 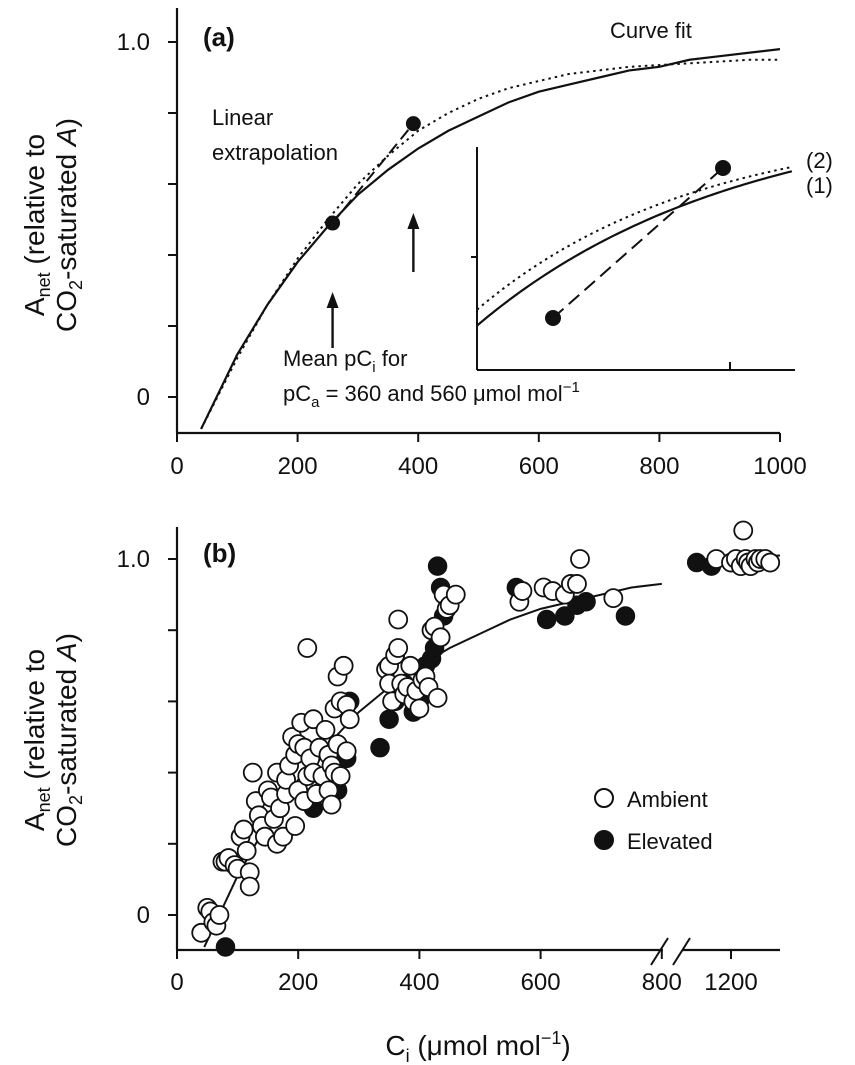 I want to click on panel-b-y-tick-label: 0, so click(x=143, y=915).